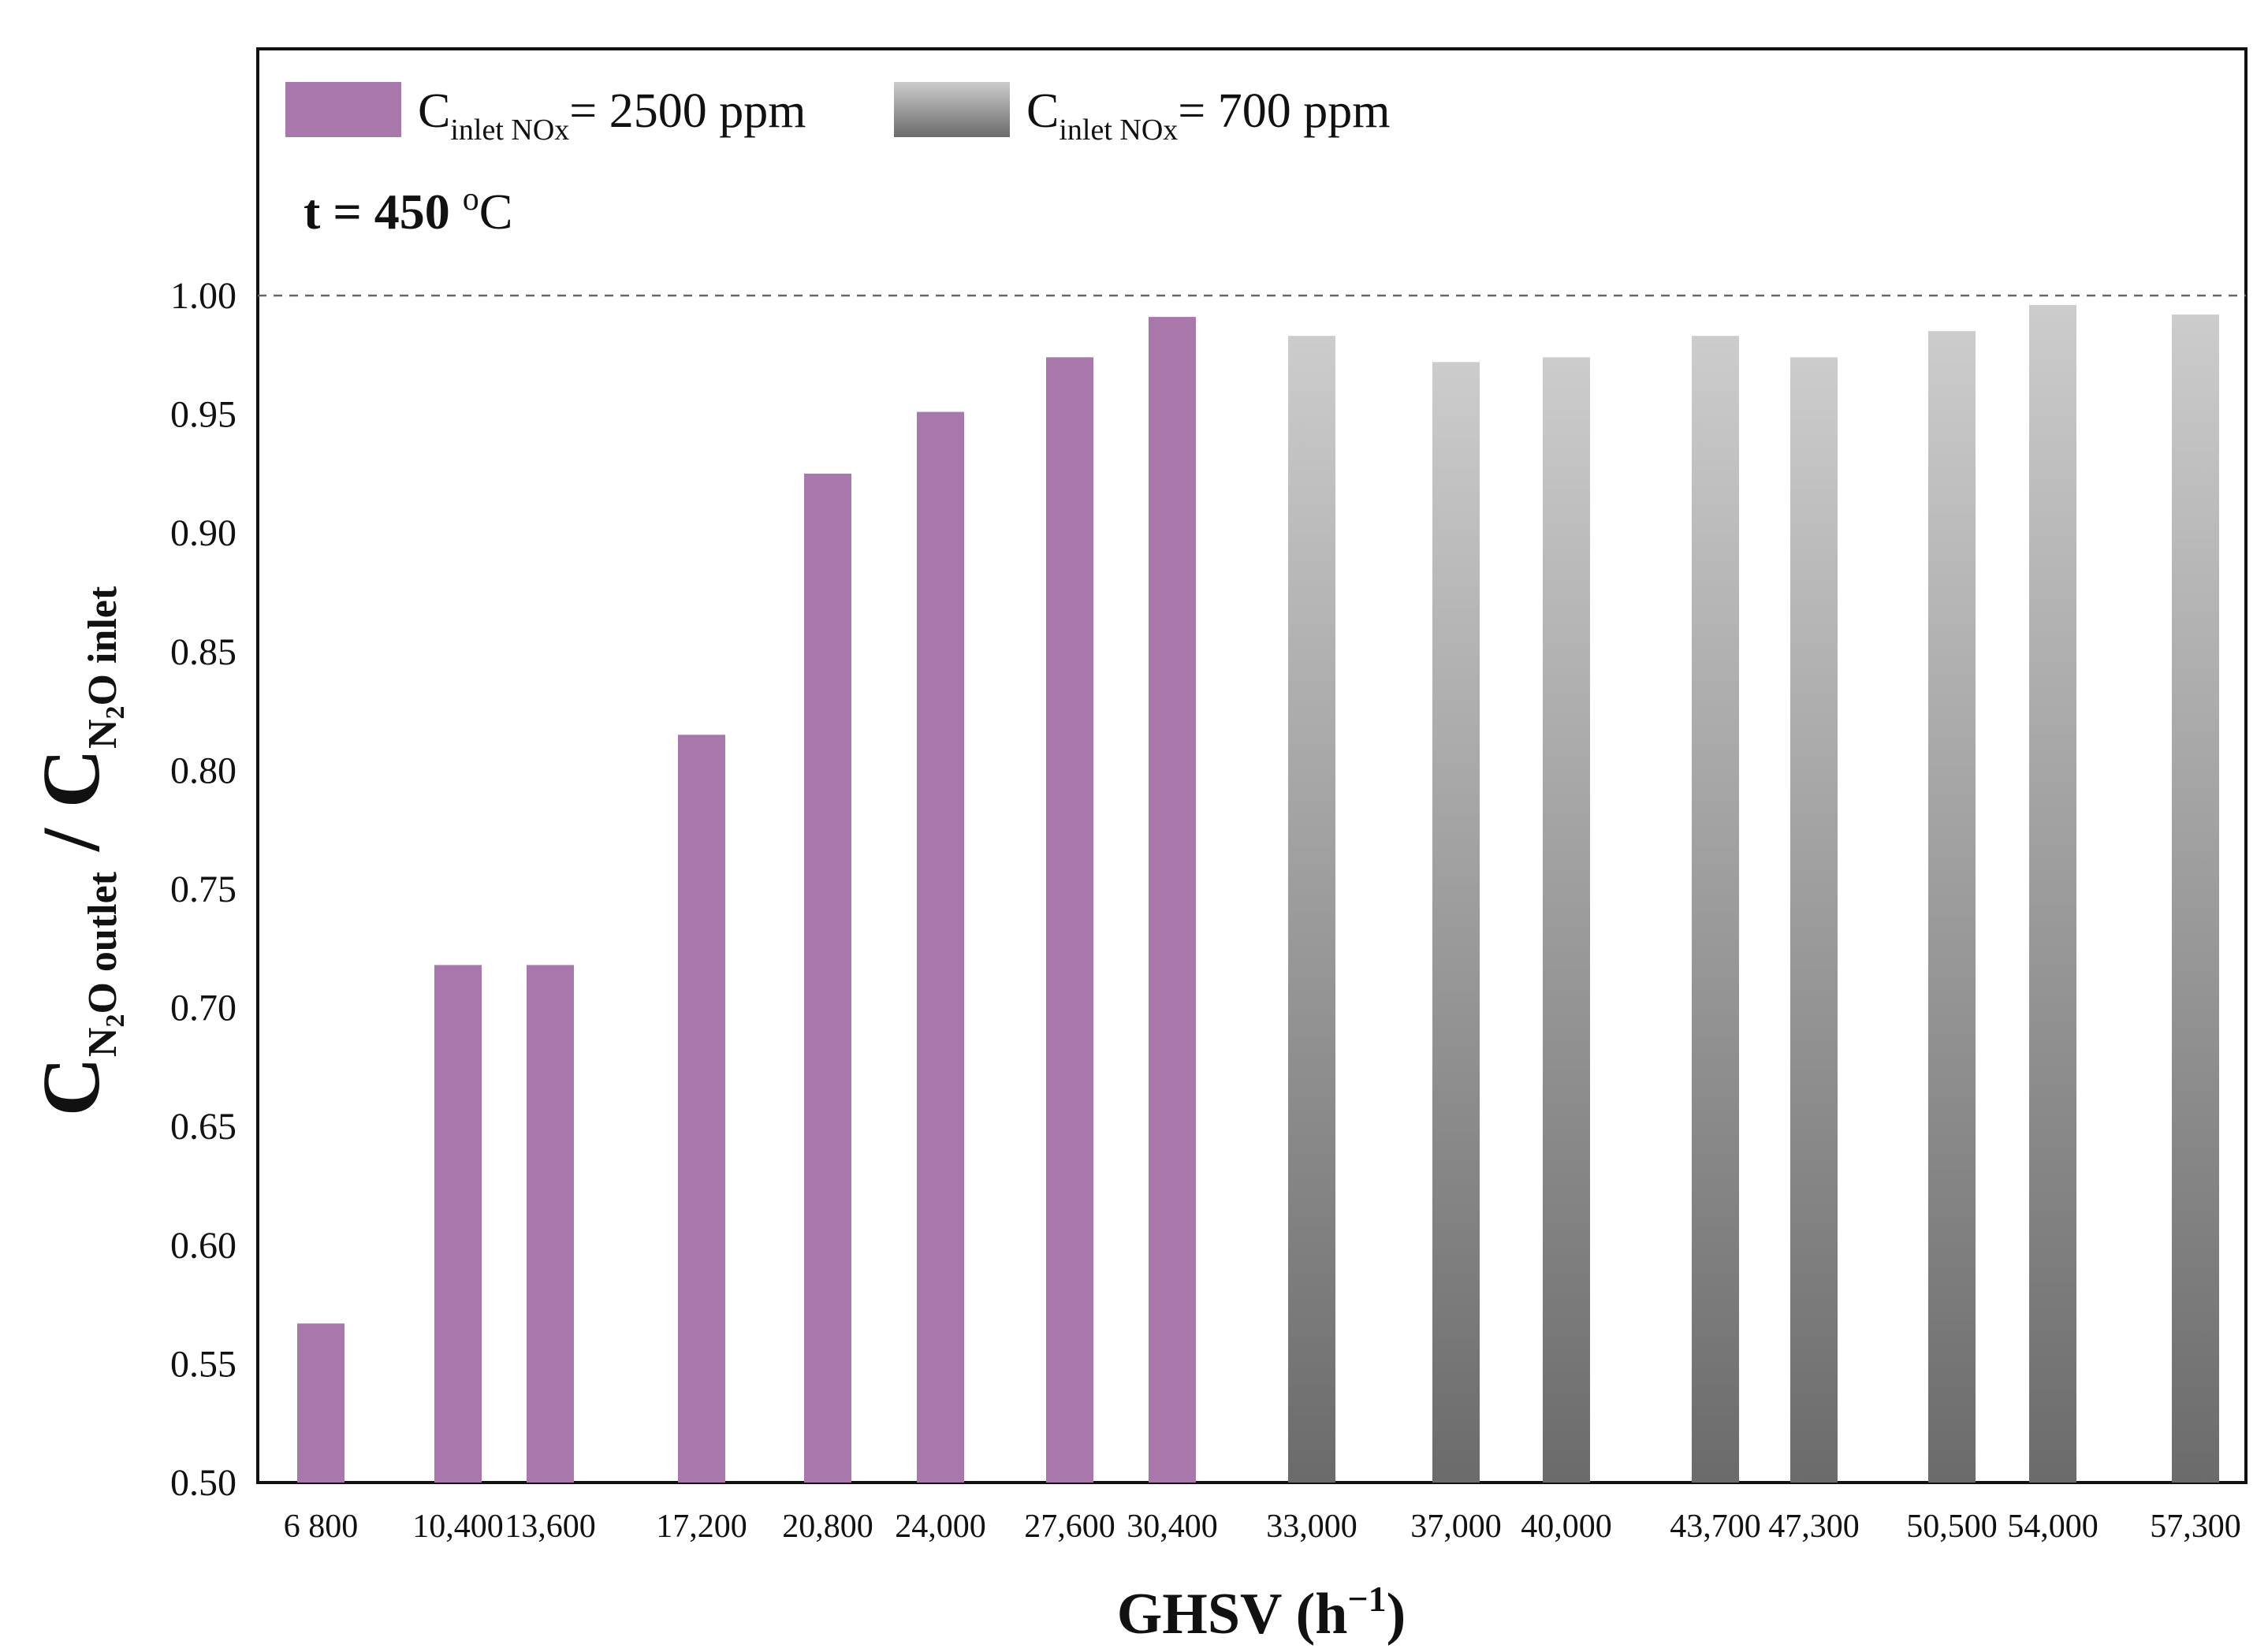  What do you see at coordinates (1567, 1527) in the screenshot?
I see `x-tick-label: 40,000` at bounding box center [1567, 1527].